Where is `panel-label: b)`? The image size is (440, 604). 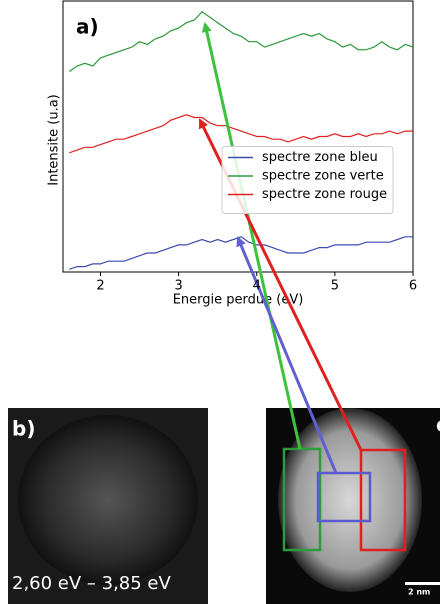
panel-label: b) is located at coordinates (23, 429).